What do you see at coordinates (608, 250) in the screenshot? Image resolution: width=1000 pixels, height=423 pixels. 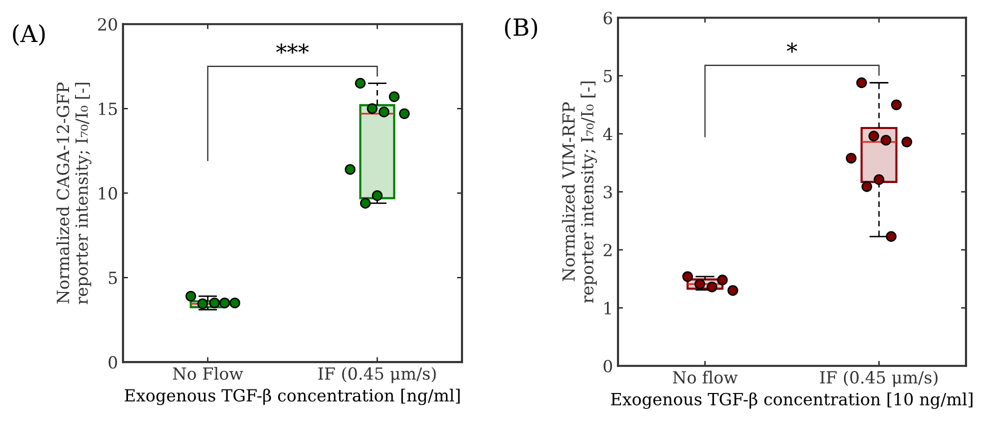 I see `y-tick-label: 2` at bounding box center [608, 250].